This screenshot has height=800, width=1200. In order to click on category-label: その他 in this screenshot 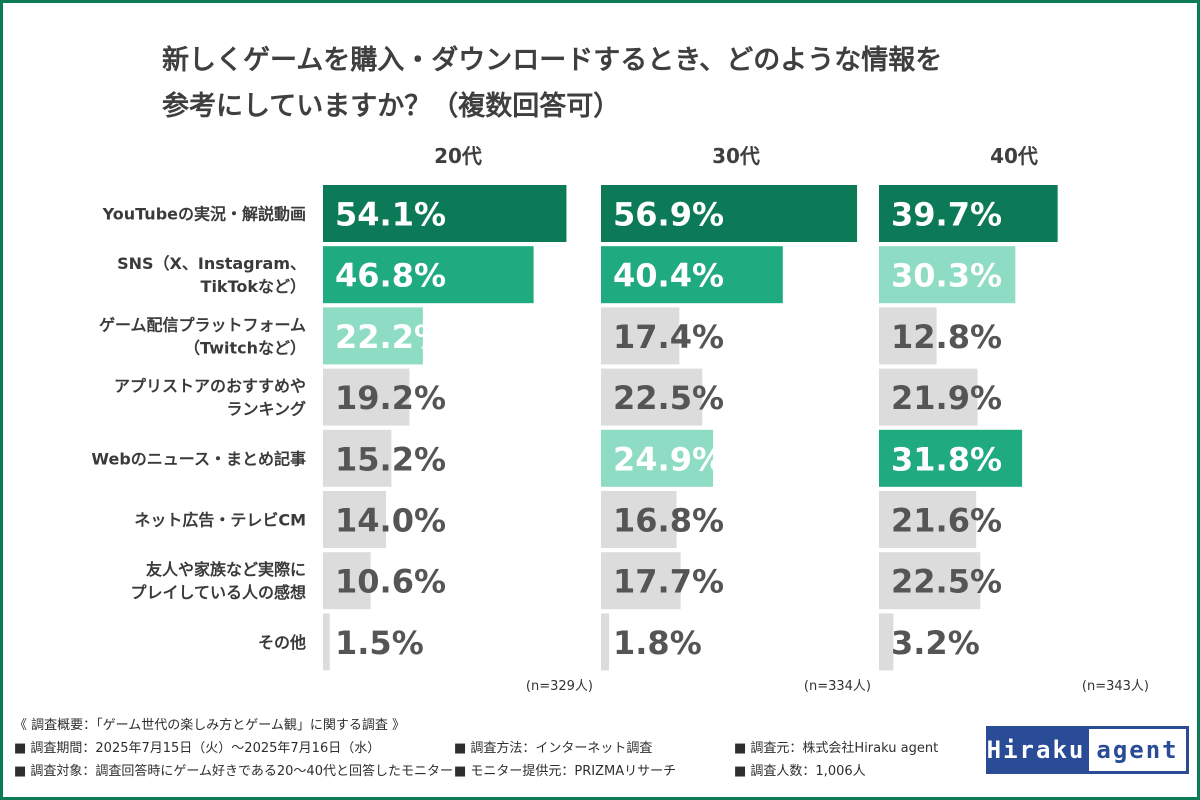, I will do `click(282, 642)`.